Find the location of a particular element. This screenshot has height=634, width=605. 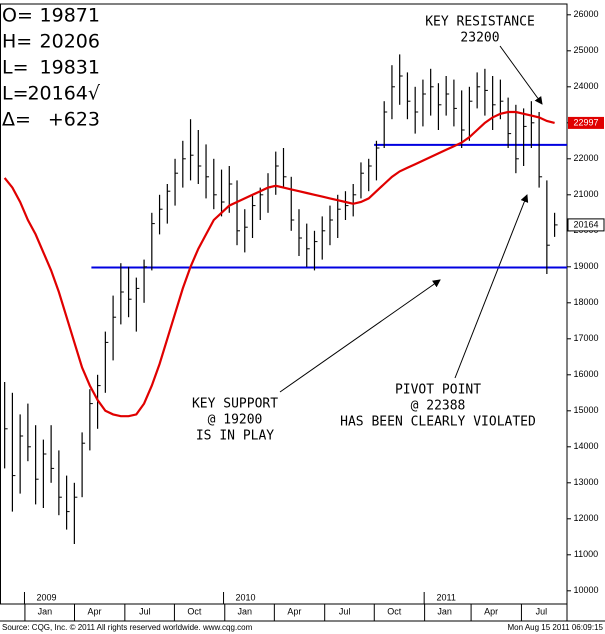

annotation: PIVOT POINT is located at coordinates (438, 390).